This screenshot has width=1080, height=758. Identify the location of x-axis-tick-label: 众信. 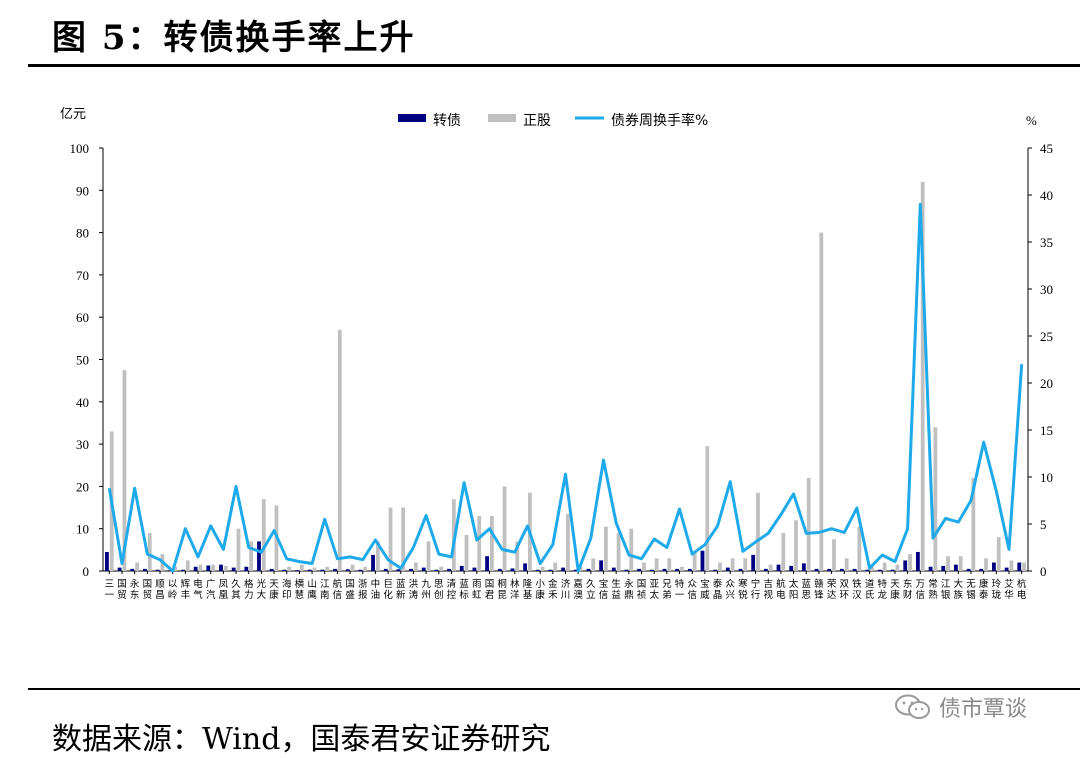
(692, 590).